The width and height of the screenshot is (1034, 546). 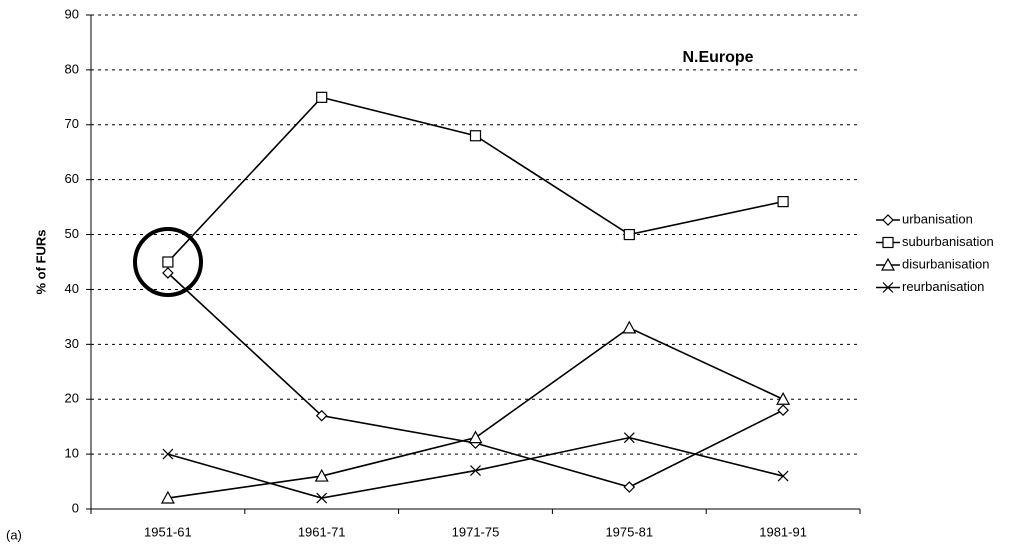 What do you see at coordinates (717, 57) in the screenshot?
I see `annotation: N.Europe` at bounding box center [717, 57].